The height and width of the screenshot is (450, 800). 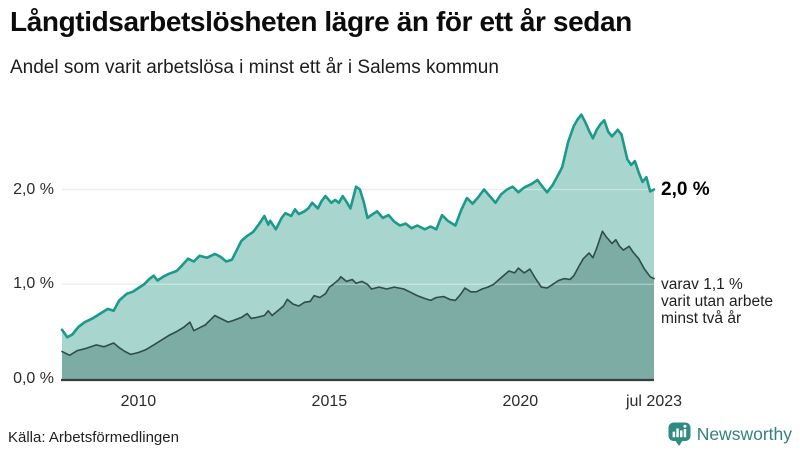 What do you see at coordinates (93, 437) in the screenshot?
I see `source-note: Källa: Arbetsförmedlingen` at bounding box center [93, 437].